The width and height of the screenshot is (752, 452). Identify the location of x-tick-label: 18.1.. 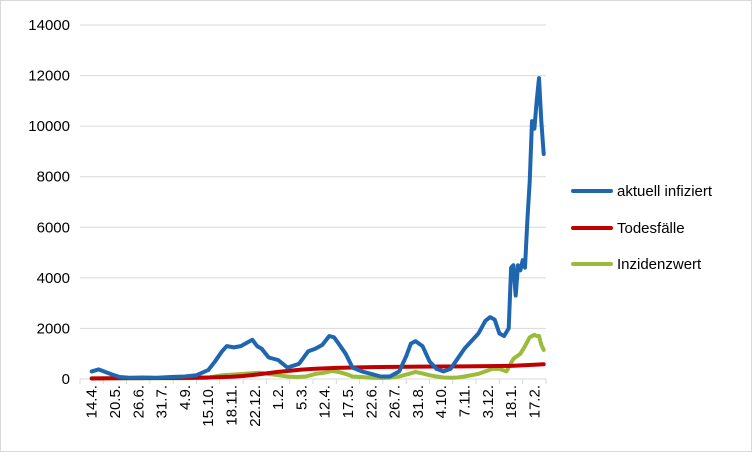
(511, 401).